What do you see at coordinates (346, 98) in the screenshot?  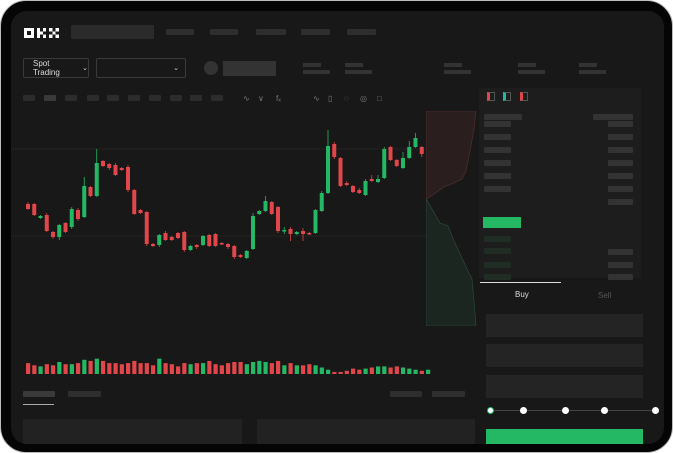 I see `camera-icon: ◌` at bounding box center [346, 98].